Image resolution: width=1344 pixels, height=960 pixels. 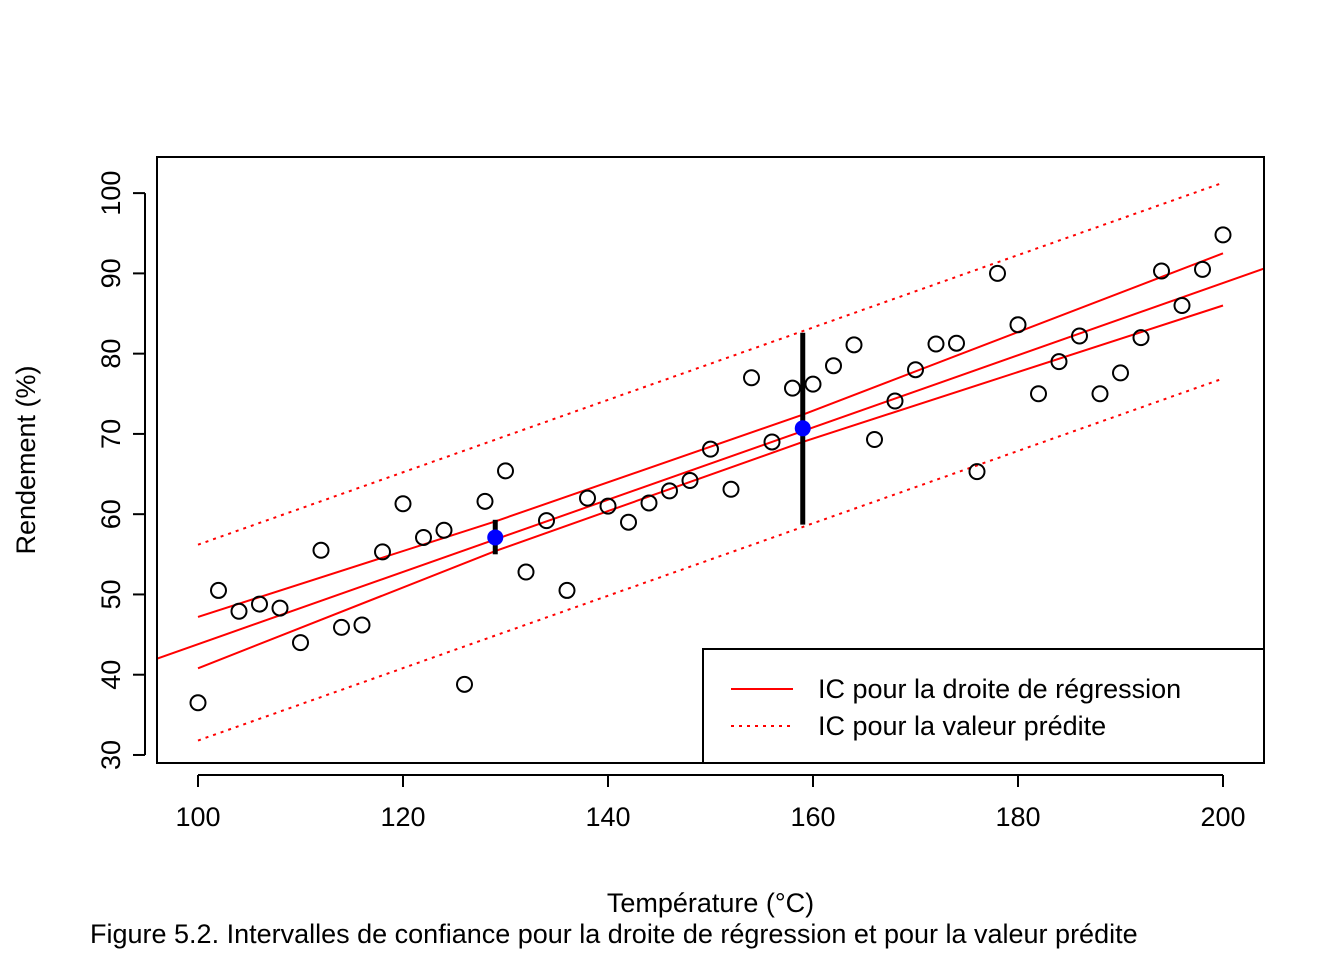 What do you see at coordinates (111, 434) in the screenshot?
I see `y-tick-label: 70` at bounding box center [111, 434].